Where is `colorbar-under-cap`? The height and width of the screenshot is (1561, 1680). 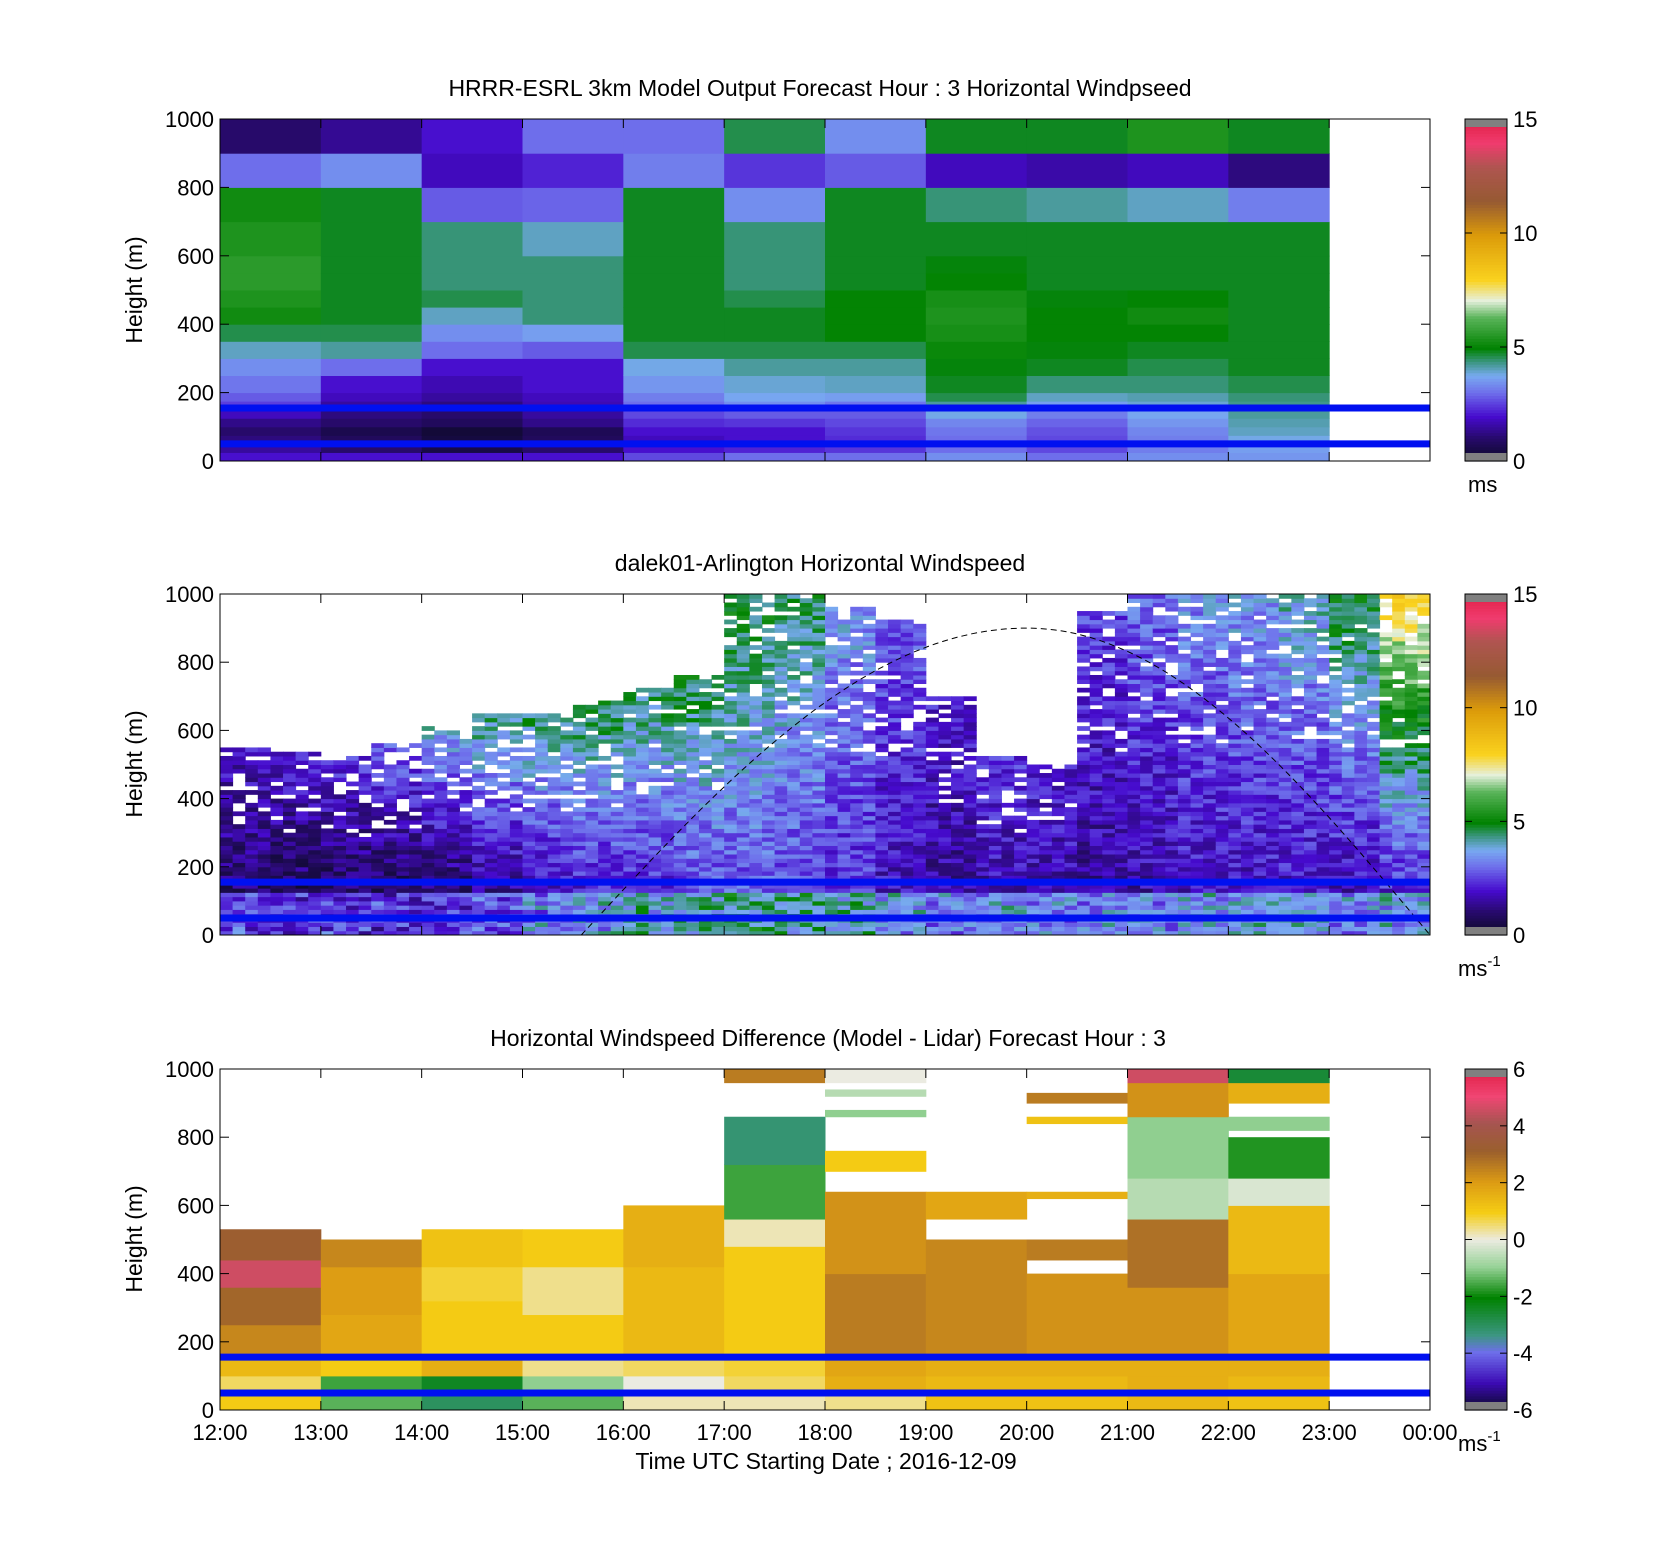
colorbar-under-cap is located at coordinates (1486, 457).